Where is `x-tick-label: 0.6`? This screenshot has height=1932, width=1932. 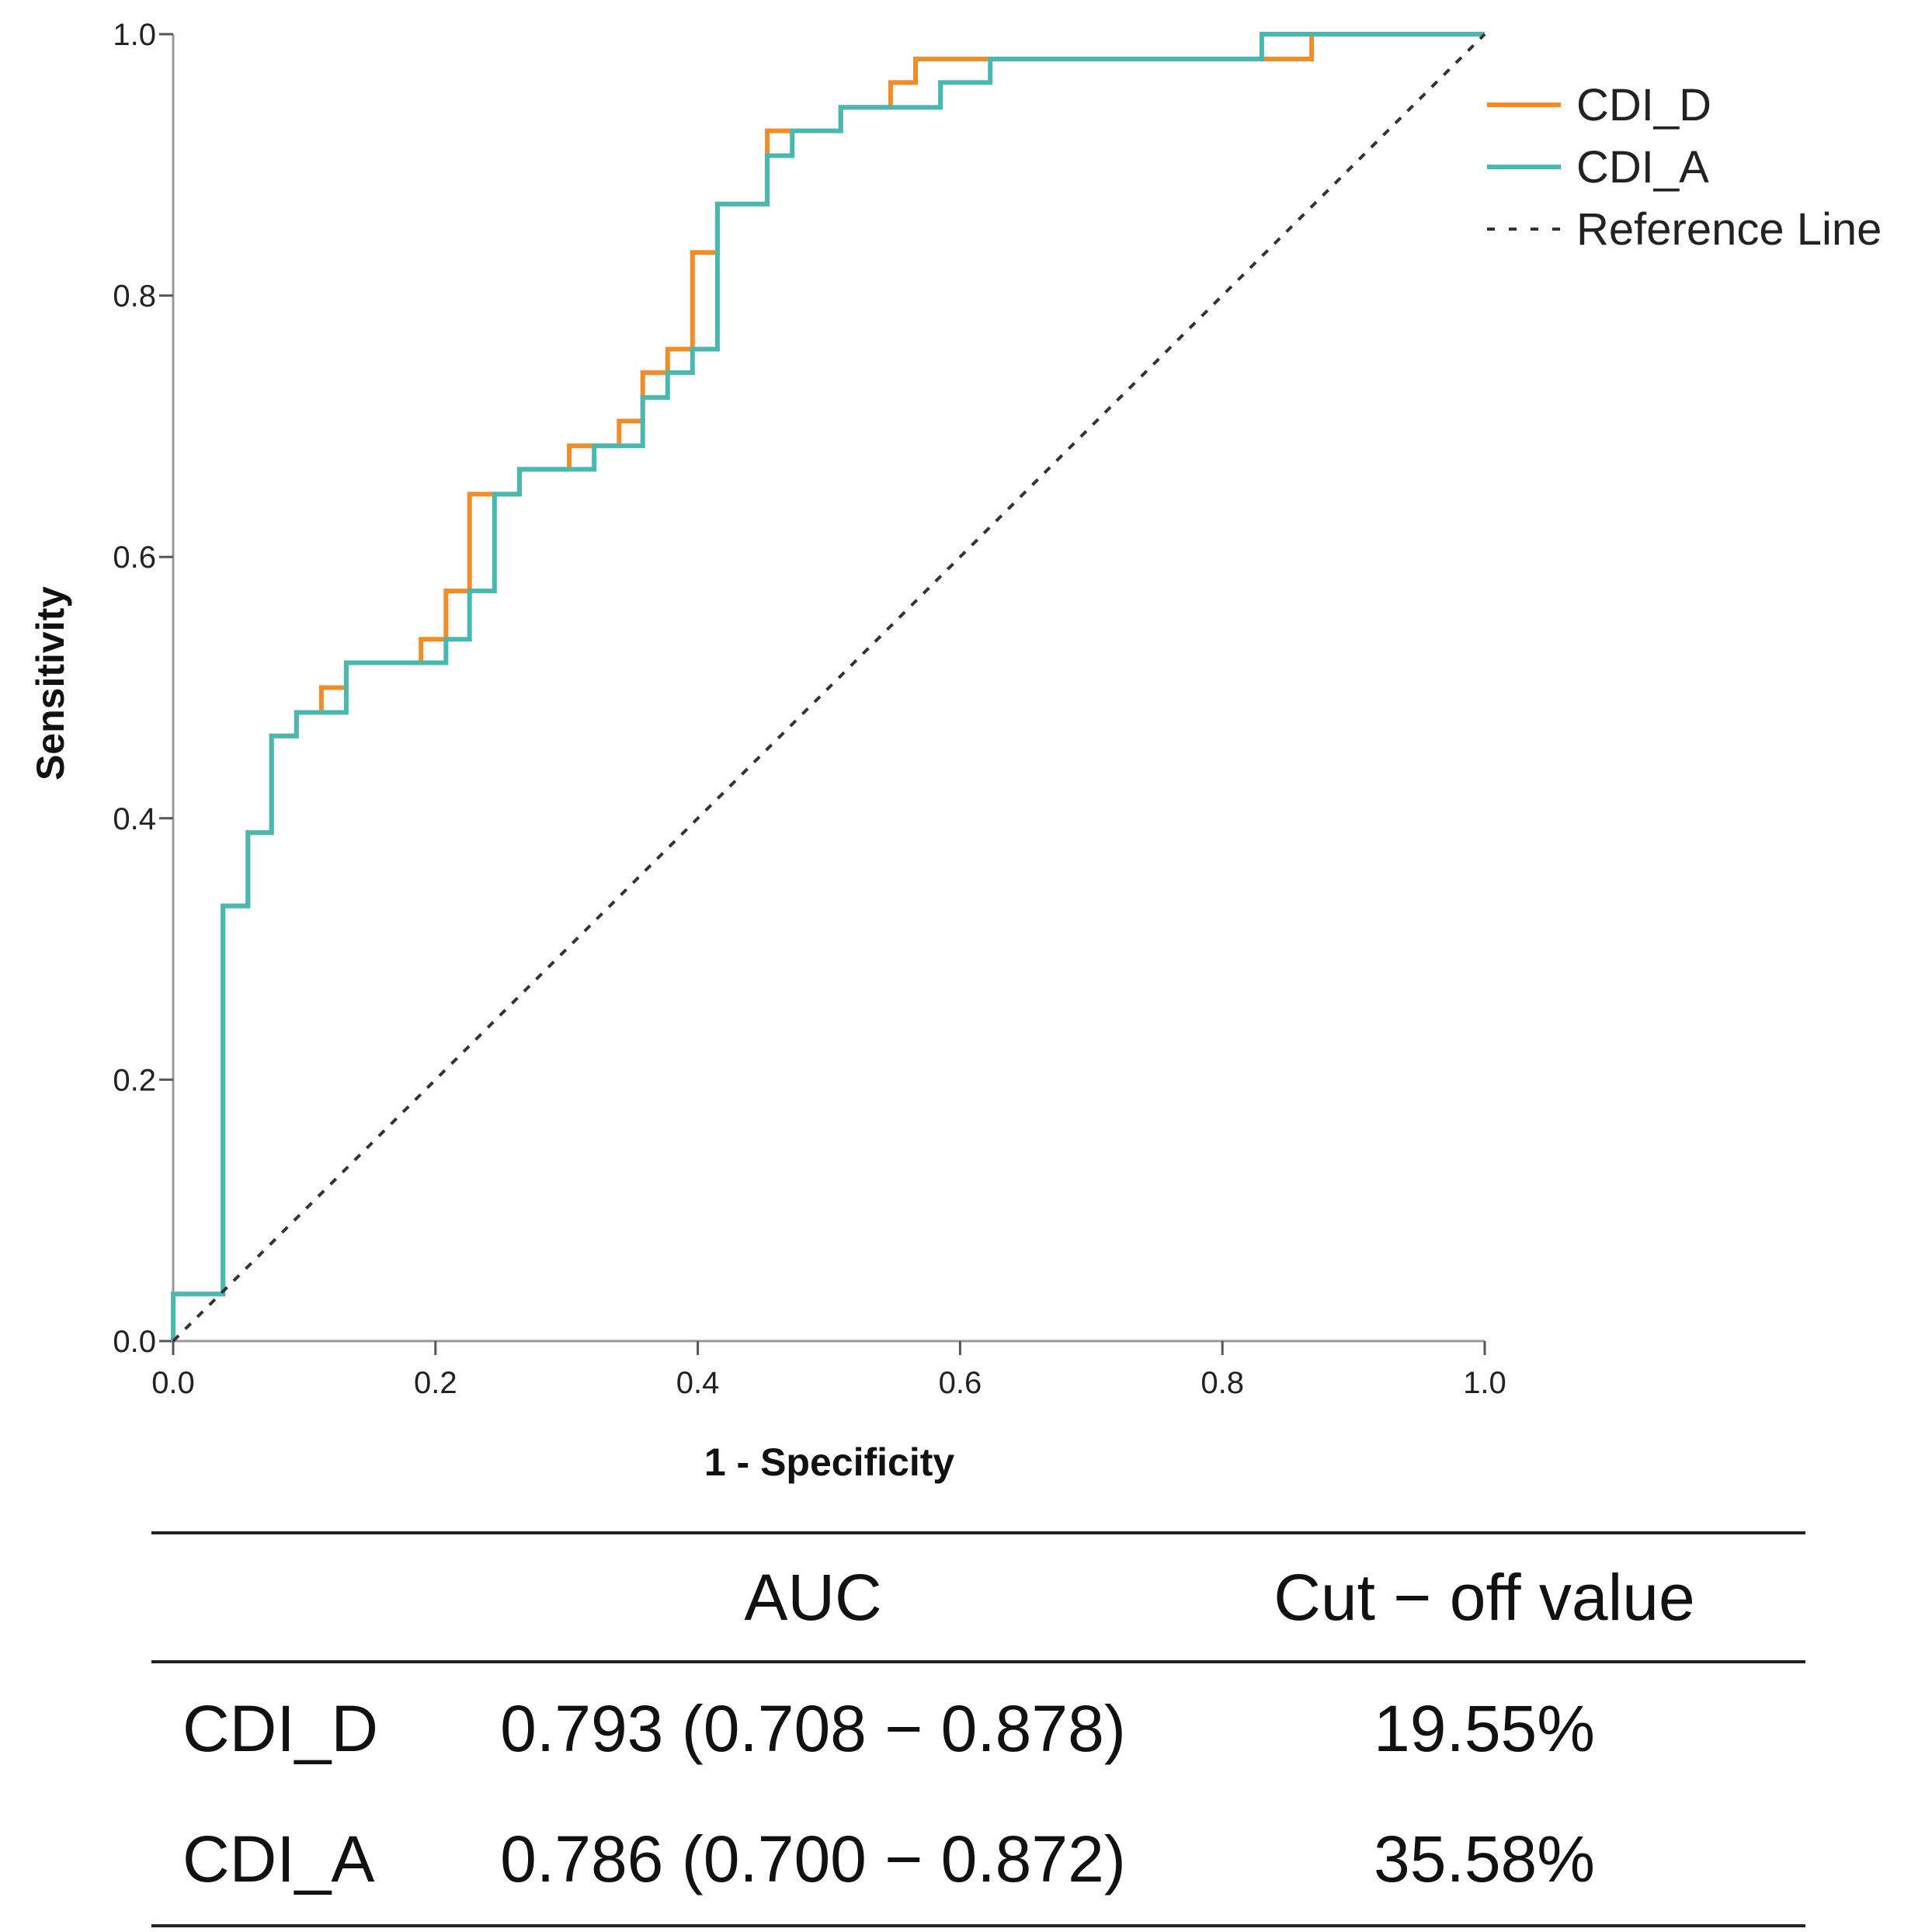 x-tick-label: 0.6 is located at coordinates (960, 1383).